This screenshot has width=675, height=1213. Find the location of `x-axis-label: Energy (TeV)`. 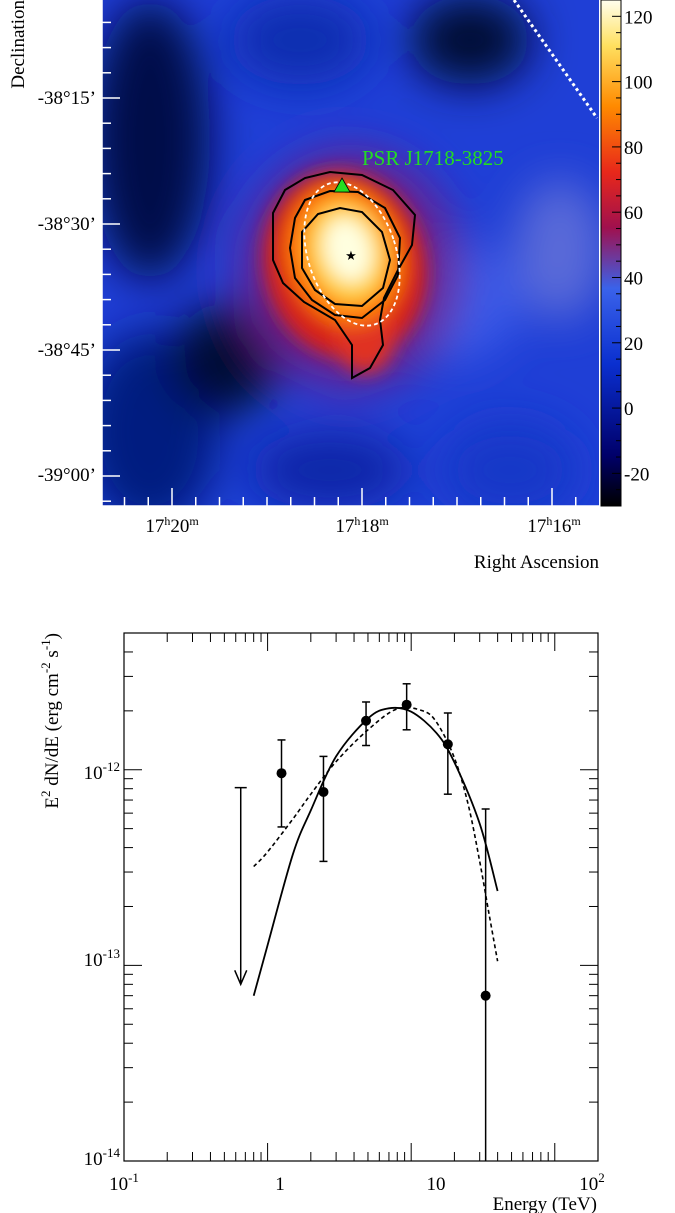

x-axis-label: Energy (TeV) is located at coordinates (545, 1203).